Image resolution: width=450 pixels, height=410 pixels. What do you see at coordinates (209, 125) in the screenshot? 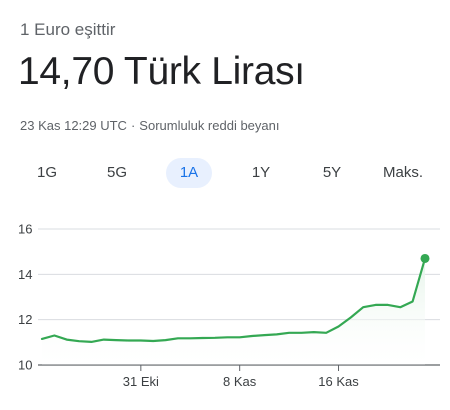
I see `disclaimer-link: Sorumluluk reddi beyanı` at bounding box center [209, 125].